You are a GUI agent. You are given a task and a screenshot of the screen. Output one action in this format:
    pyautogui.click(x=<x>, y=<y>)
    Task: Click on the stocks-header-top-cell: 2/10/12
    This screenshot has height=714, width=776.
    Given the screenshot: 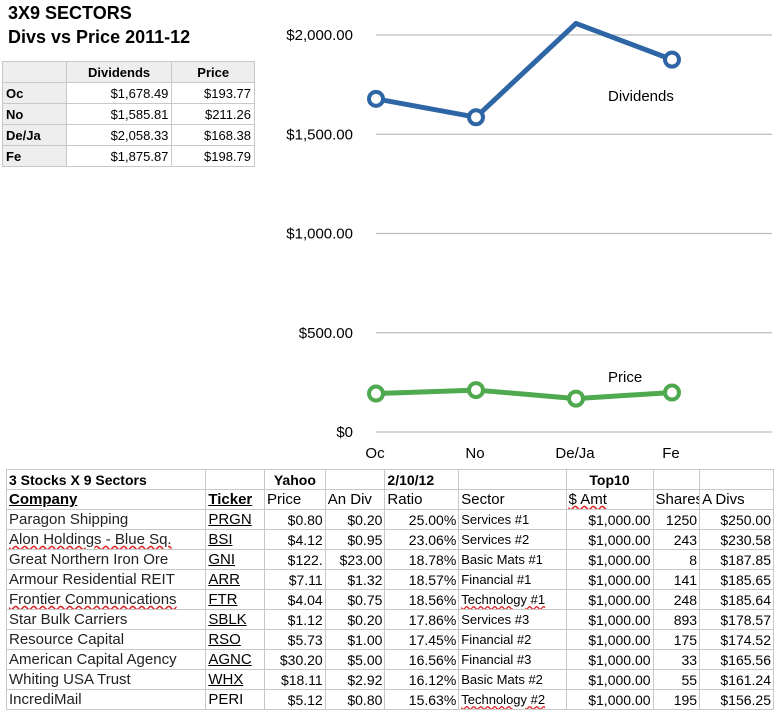 What is the action you would take?
    pyautogui.click(x=422, y=479)
    